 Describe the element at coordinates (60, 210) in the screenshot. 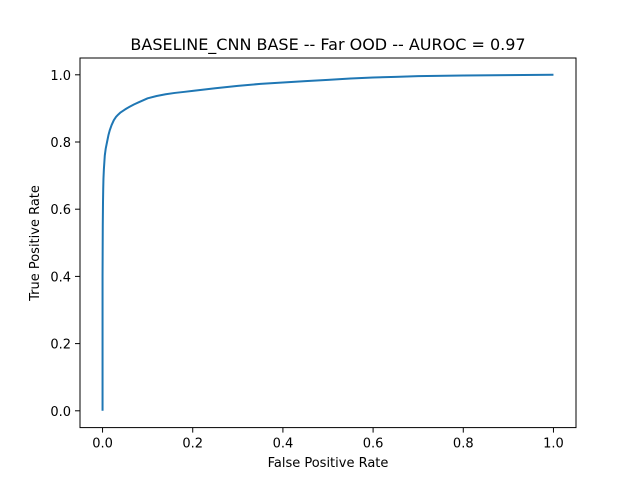

I see `y-tick-label: 0.6` at that location.